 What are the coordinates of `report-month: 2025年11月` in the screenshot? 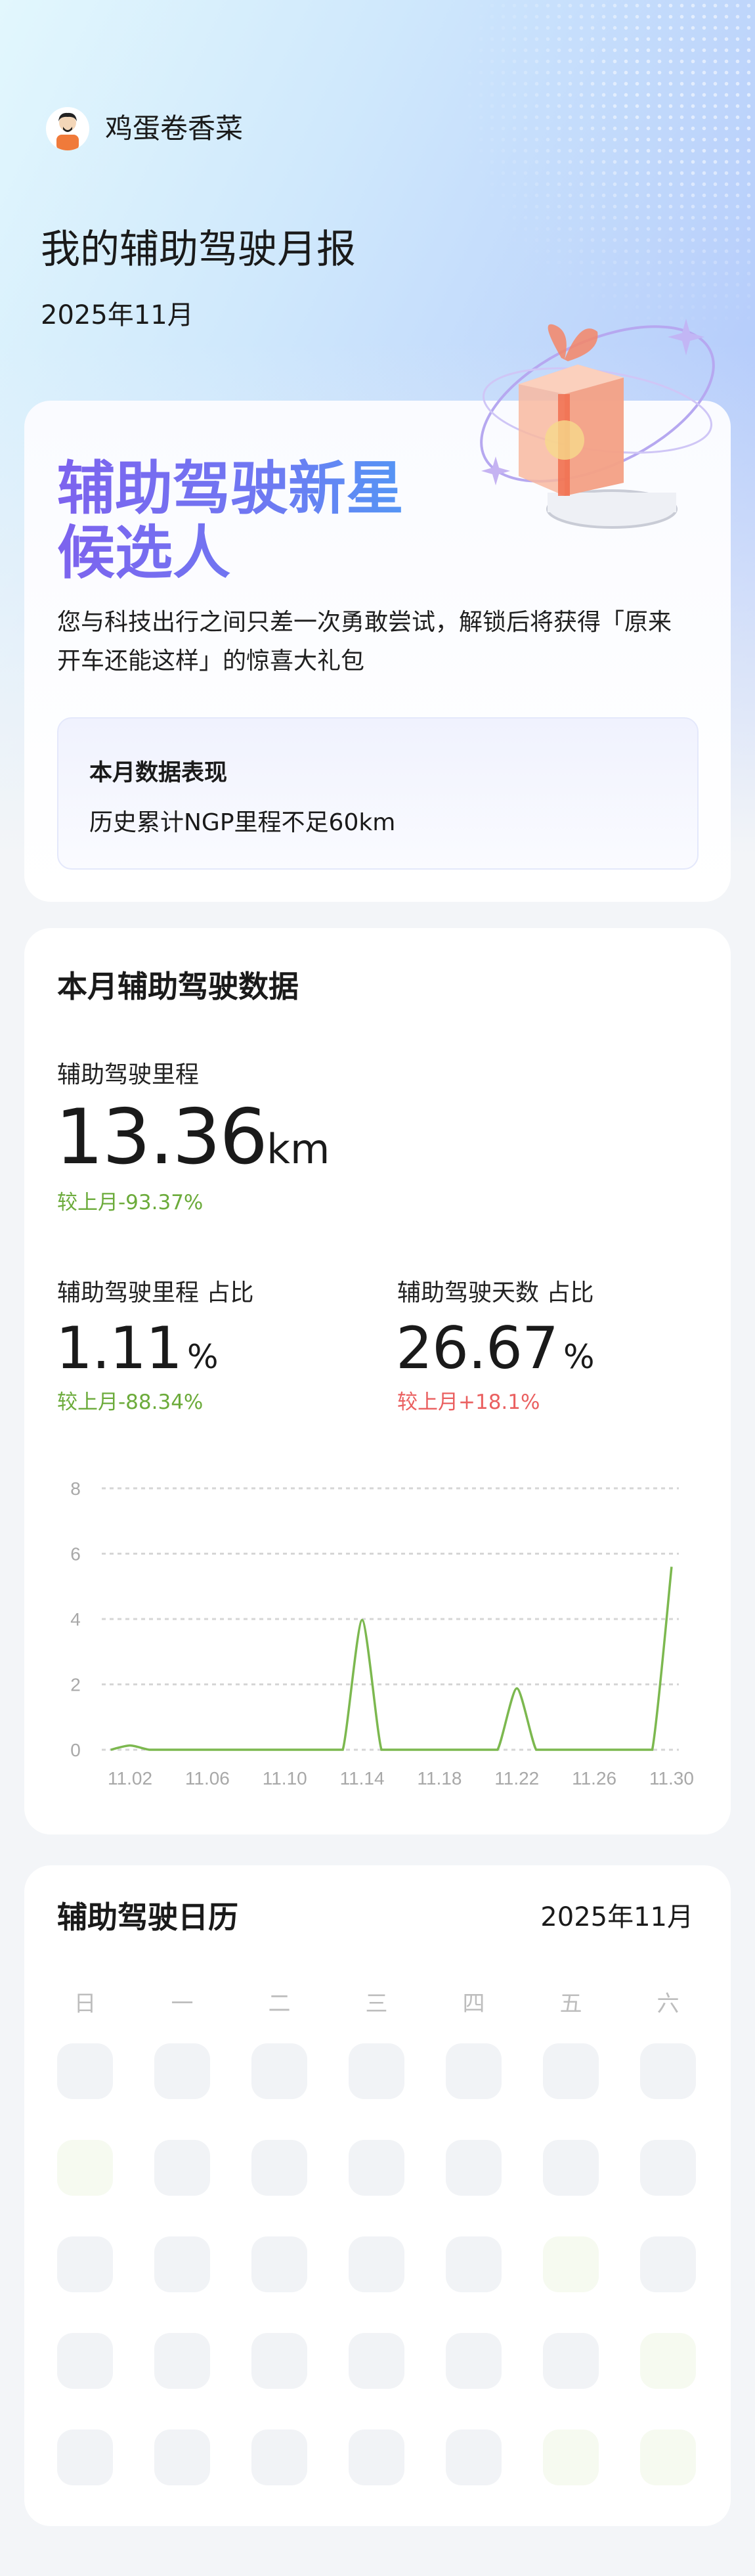 It's located at (117, 315).